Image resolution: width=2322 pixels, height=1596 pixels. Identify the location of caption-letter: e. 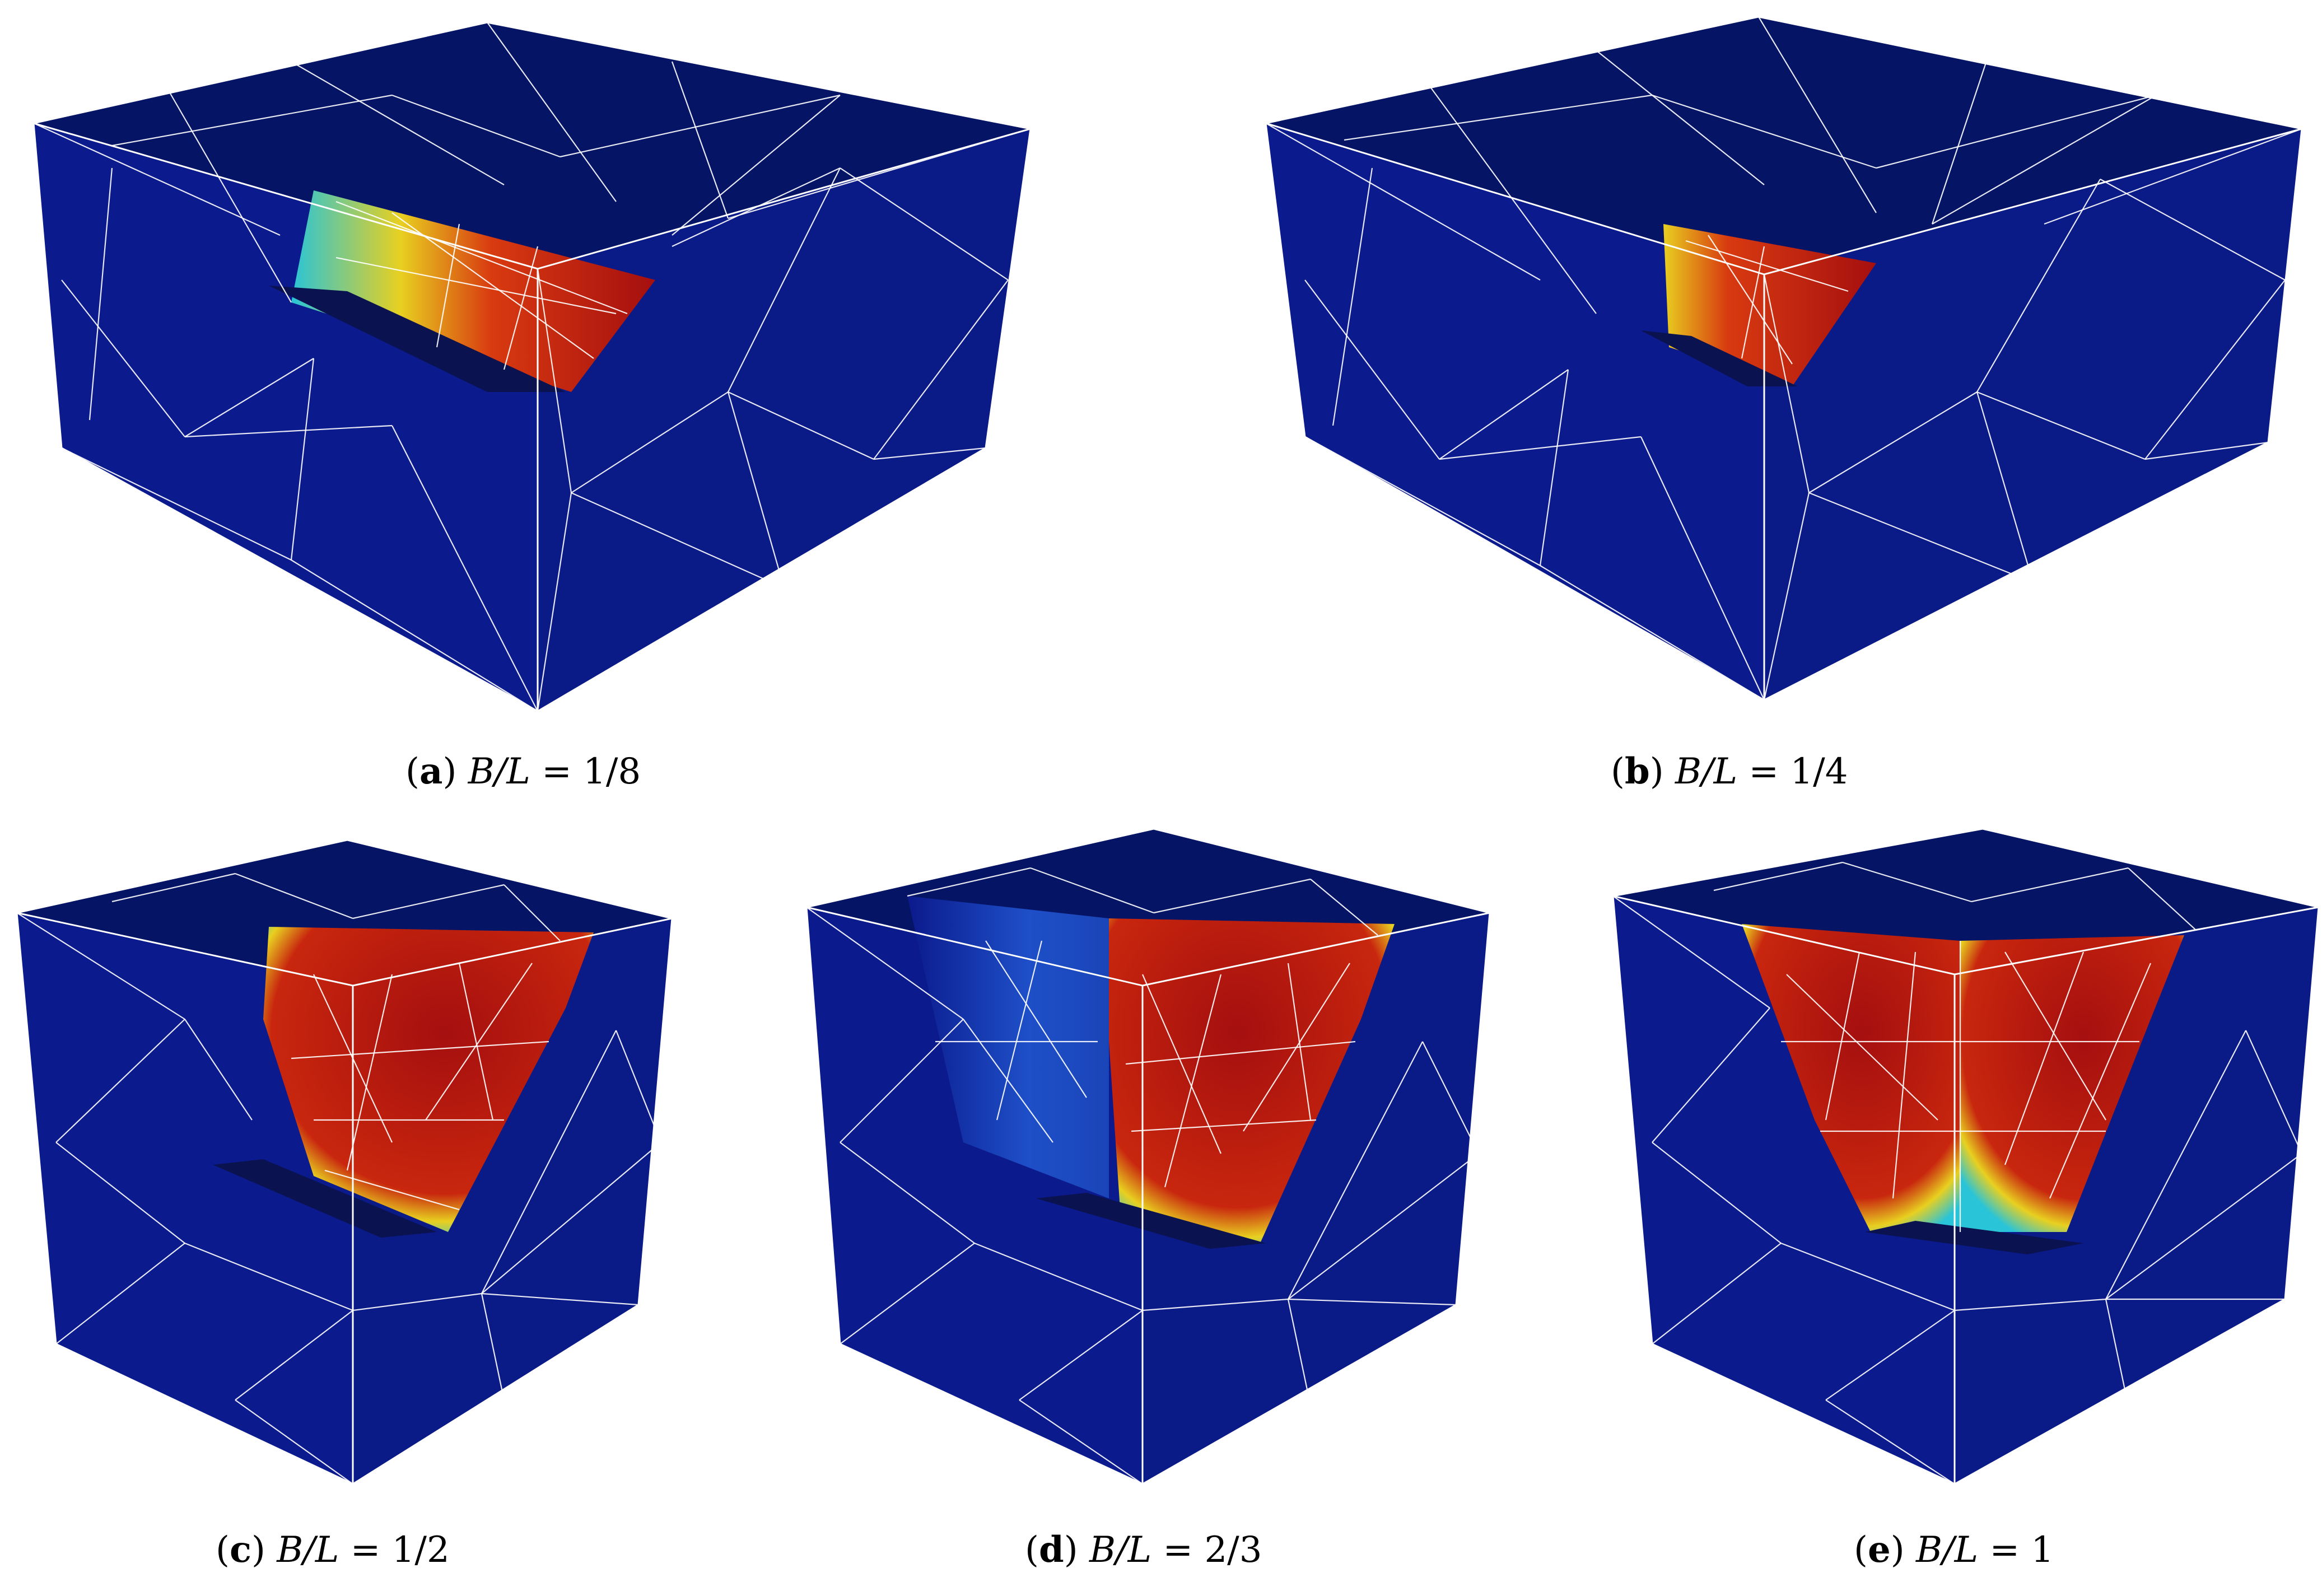
(1879, 1550).